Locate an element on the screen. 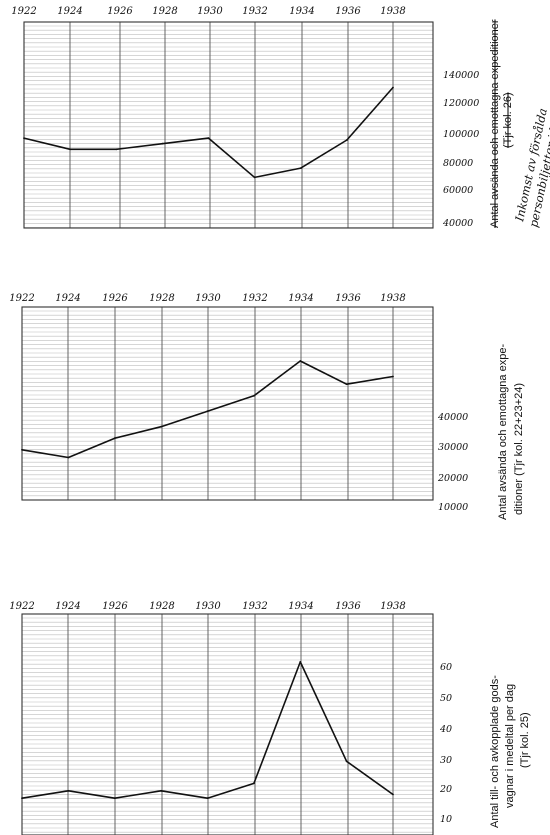 Image resolution: width=550 pixels, height=835 pixels. y-tick-label: 20000 is located at coordinates (452, 478).